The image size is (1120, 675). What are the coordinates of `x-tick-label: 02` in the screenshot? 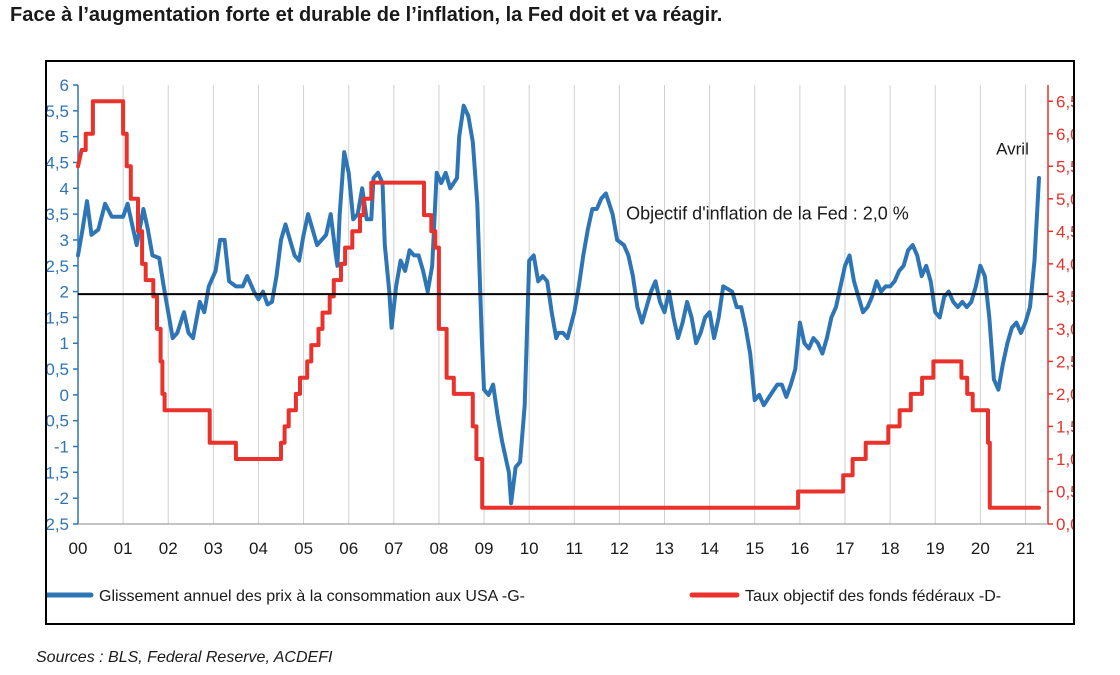 It's located at (168, 548).